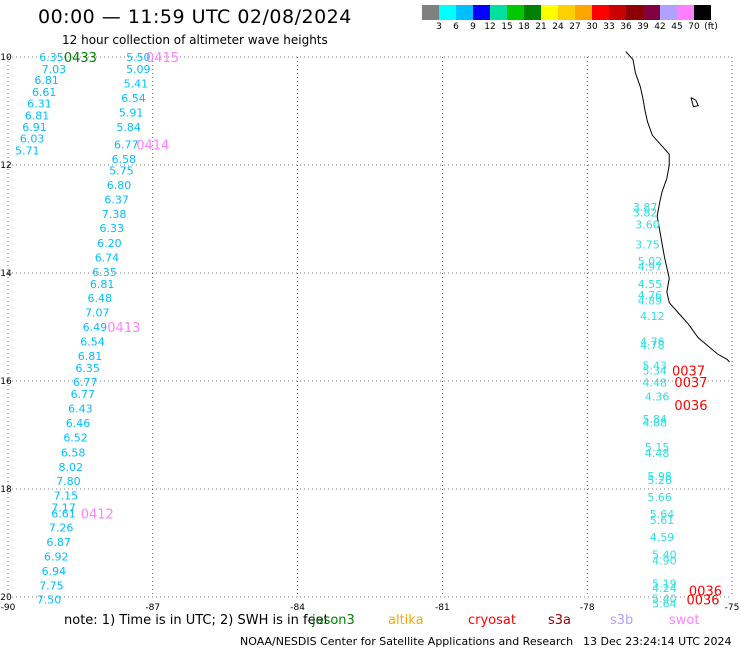 The width and height of the screenshot is (740, 650). Describe the element at coordinates (97, 514) in the screenshot. I see `pass-time-label: 0412` at that location.